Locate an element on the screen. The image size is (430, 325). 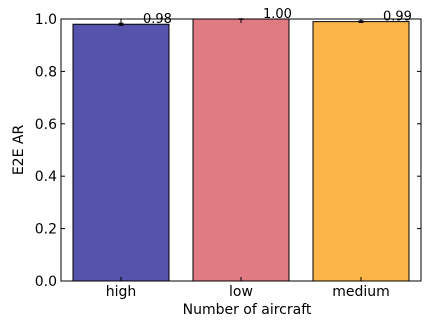
x-axis-title: Number of aircraft is located at coordinates (247, 310).